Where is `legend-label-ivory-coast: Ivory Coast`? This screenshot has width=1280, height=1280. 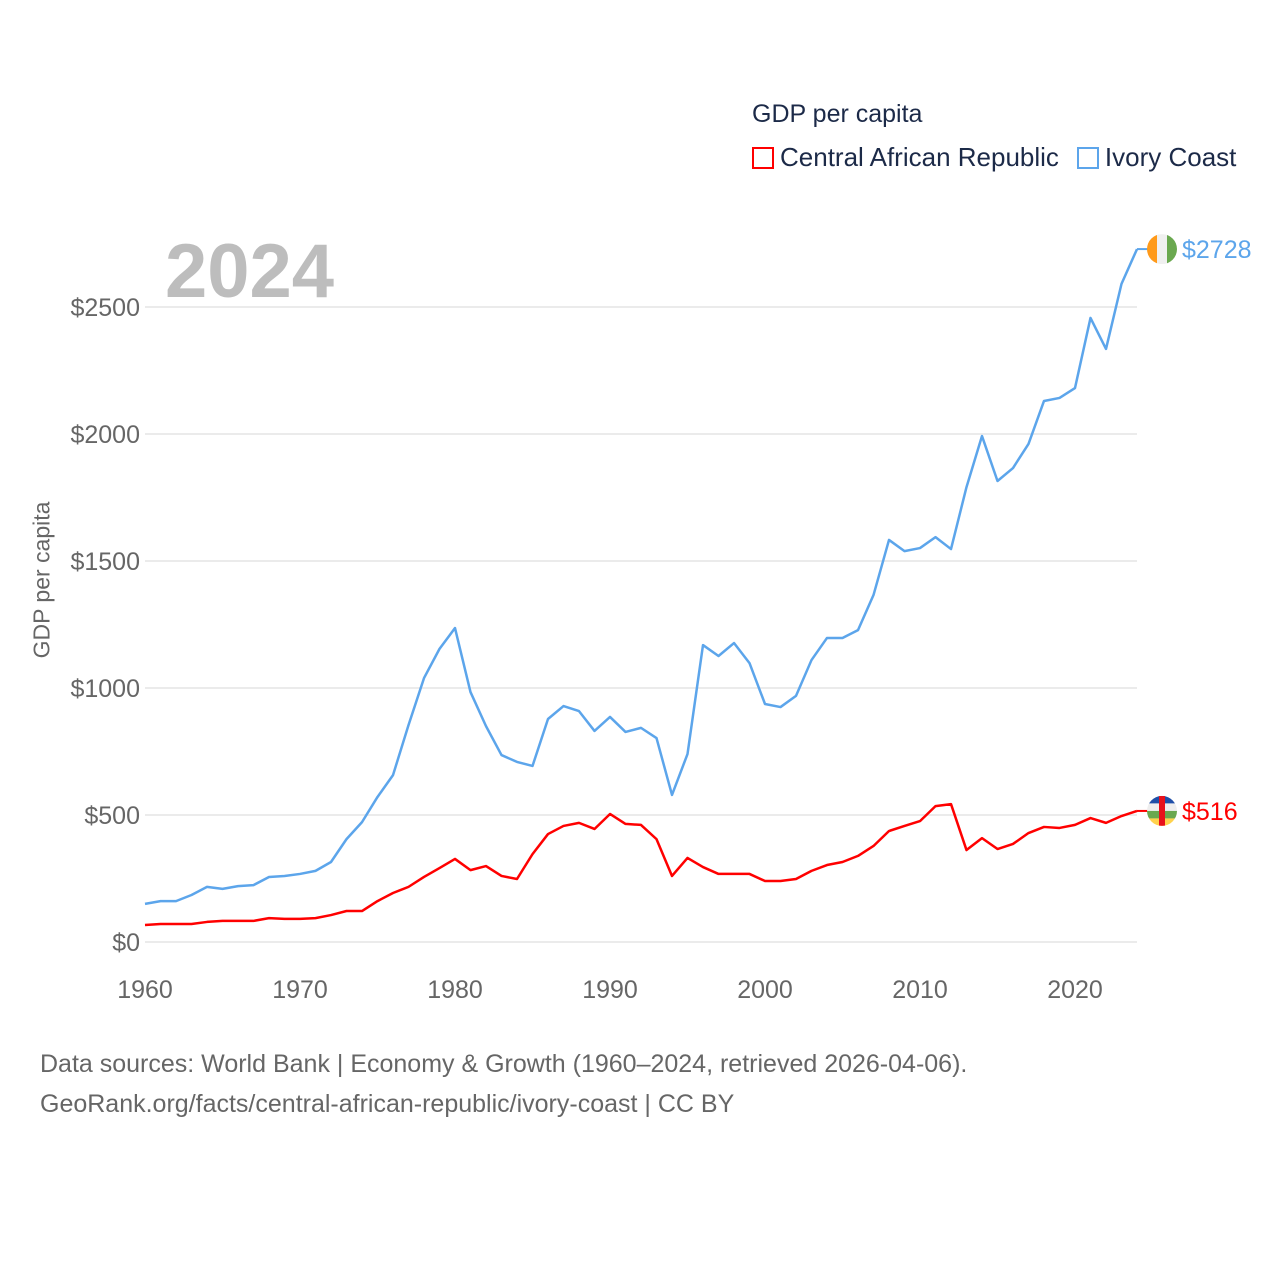 legend-label-ivory-coast: Ivory Coast is located at coordinates (1170, 157).